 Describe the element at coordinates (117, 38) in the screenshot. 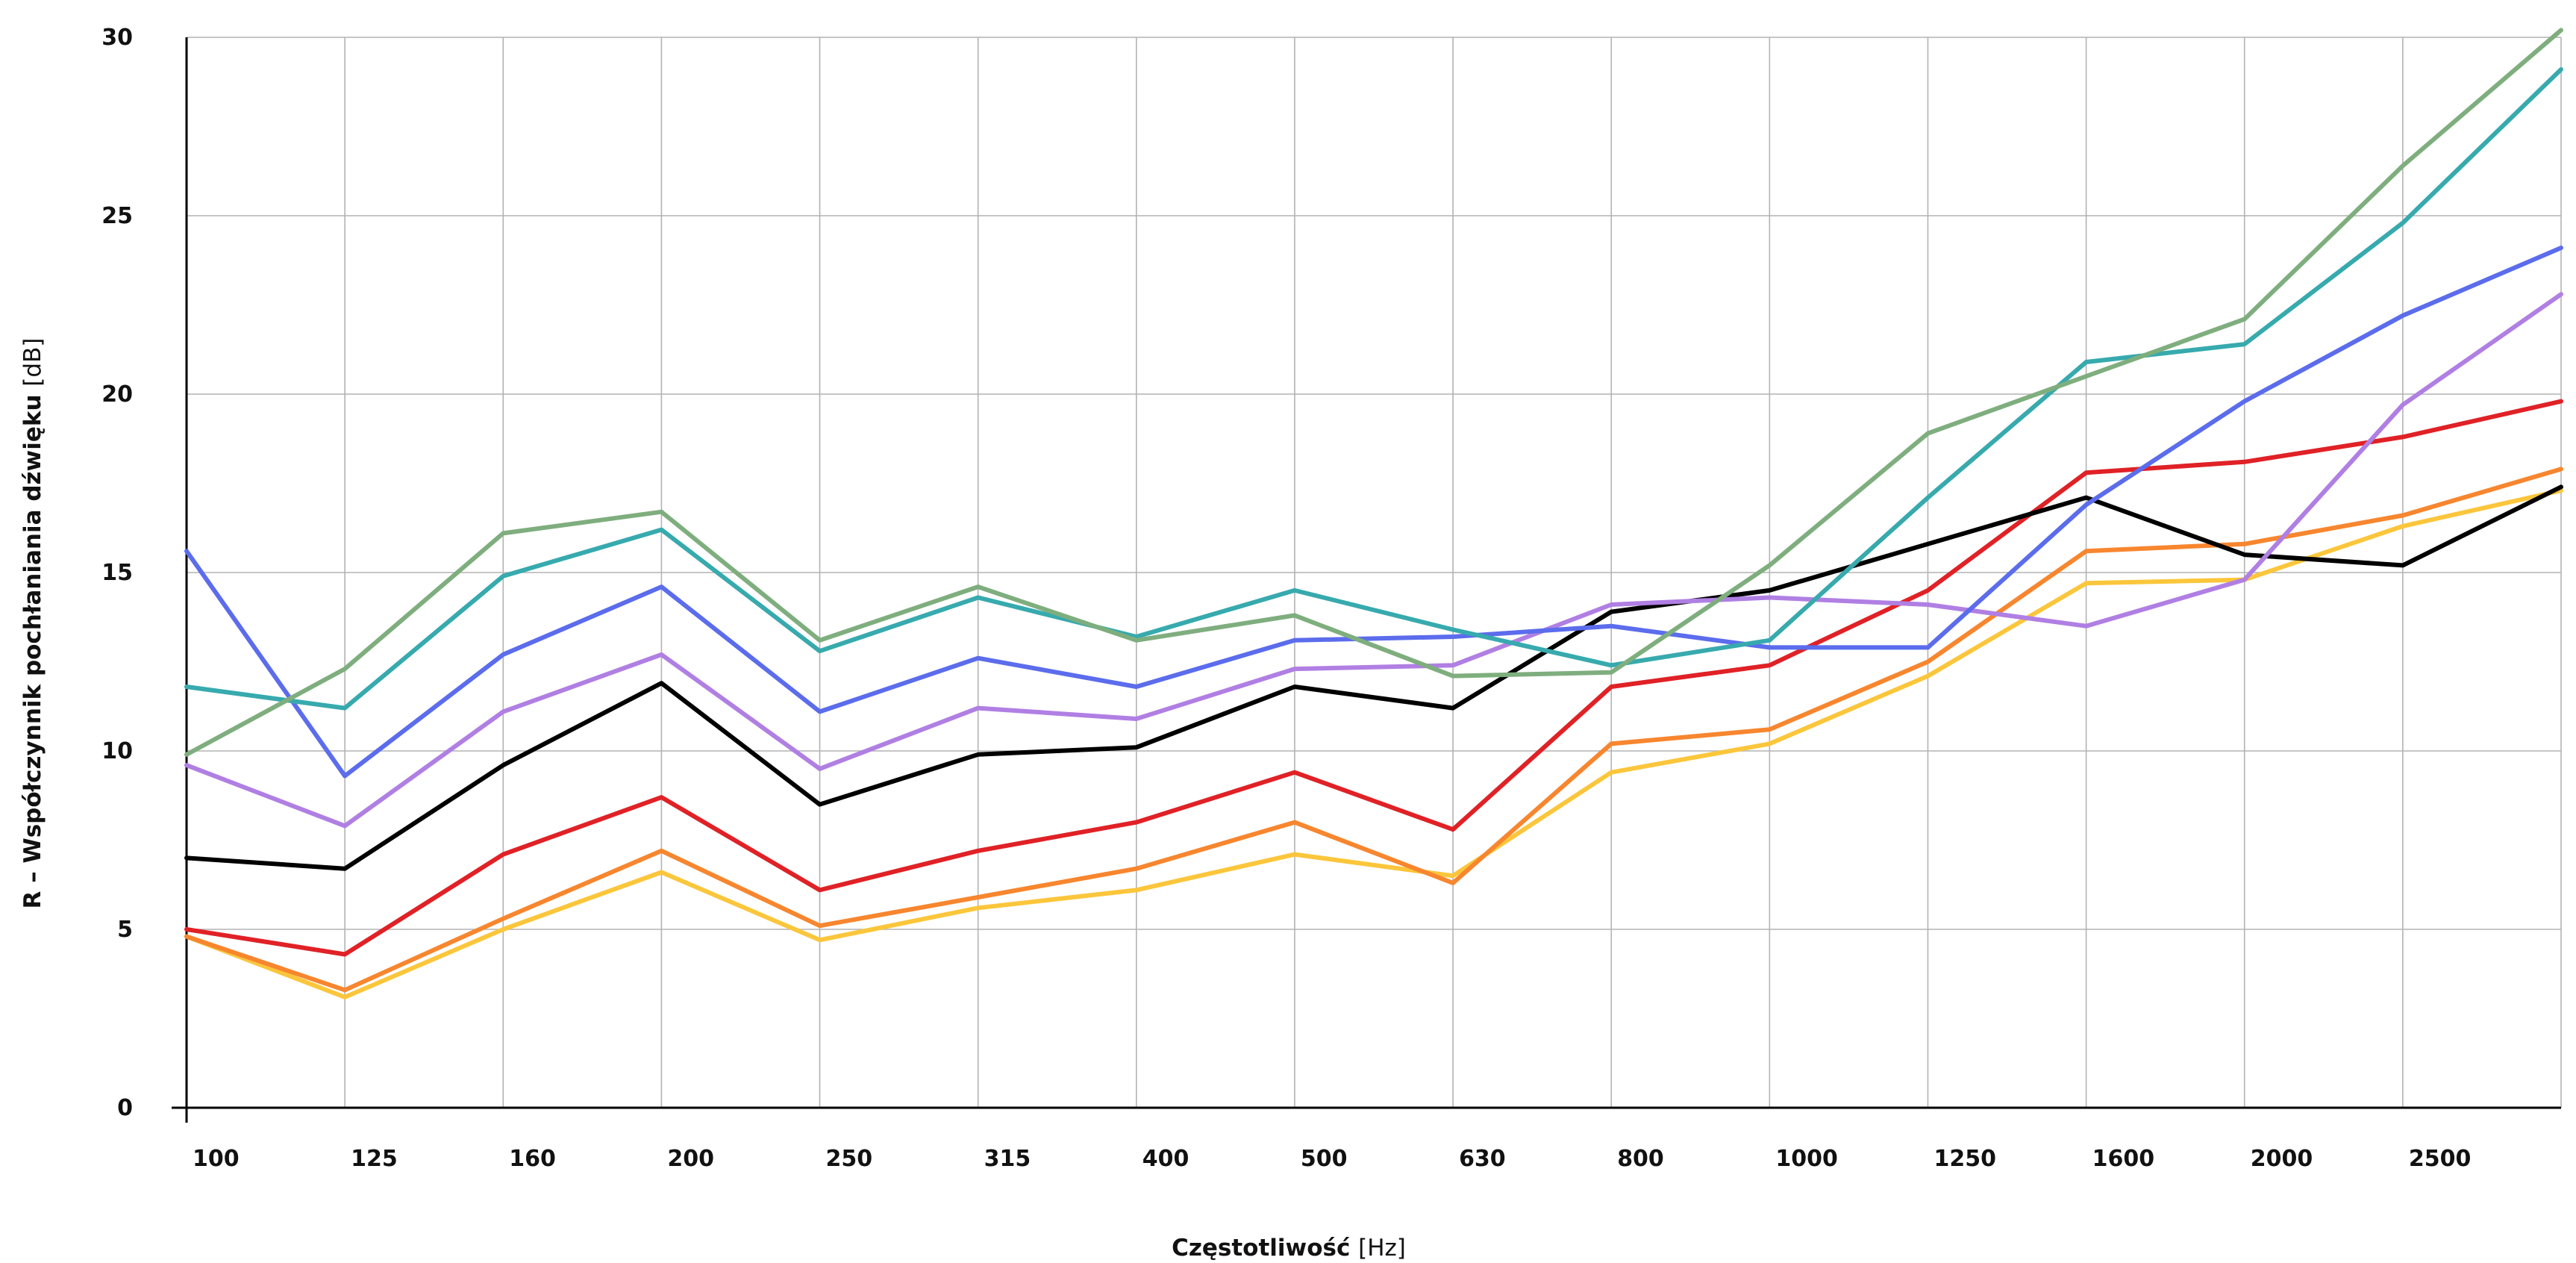

I see `y-tick-label: 30` at that location.